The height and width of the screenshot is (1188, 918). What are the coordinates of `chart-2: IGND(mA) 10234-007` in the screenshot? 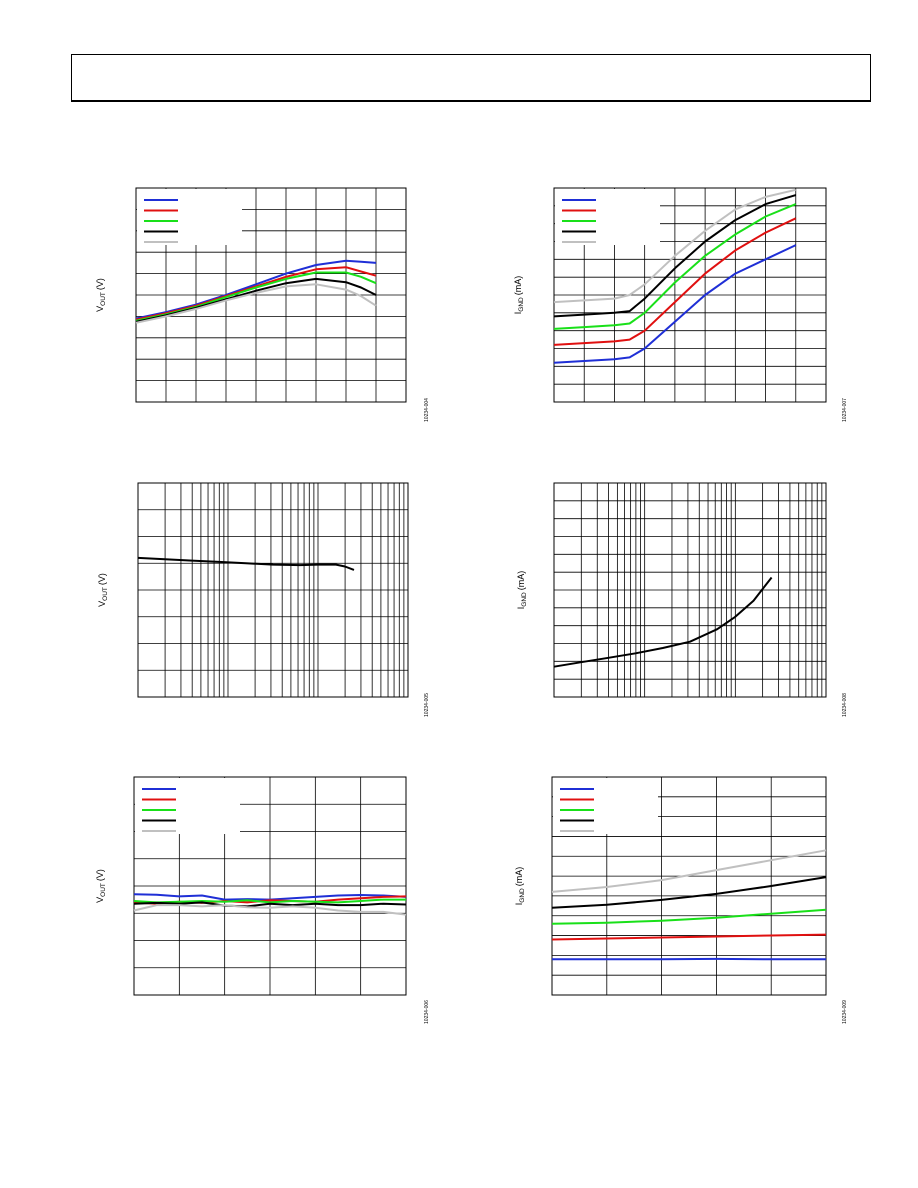 It's located at (680, 304).